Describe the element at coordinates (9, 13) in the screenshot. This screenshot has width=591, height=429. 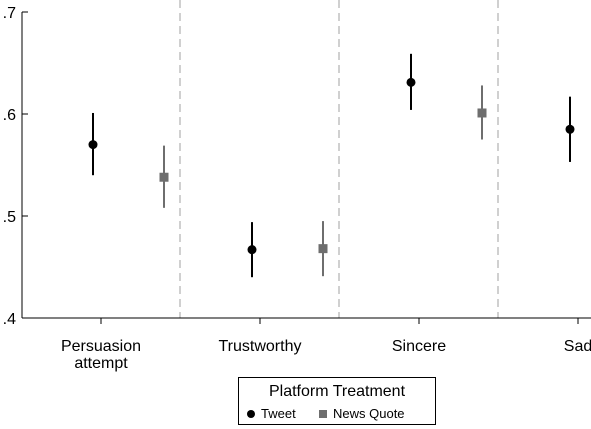
I see `y-tick-label: .7` at that location.